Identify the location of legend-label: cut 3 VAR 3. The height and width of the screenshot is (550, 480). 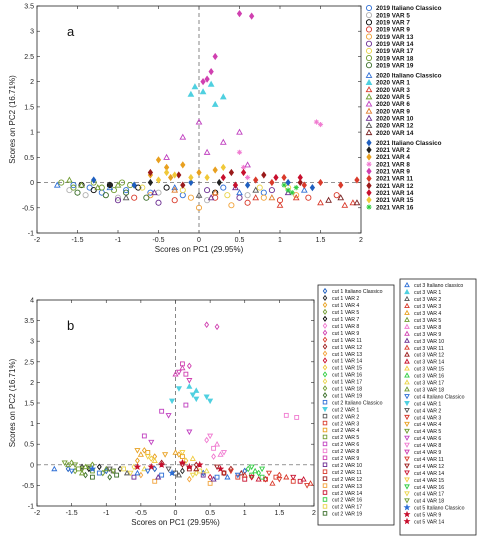
(427, 307).